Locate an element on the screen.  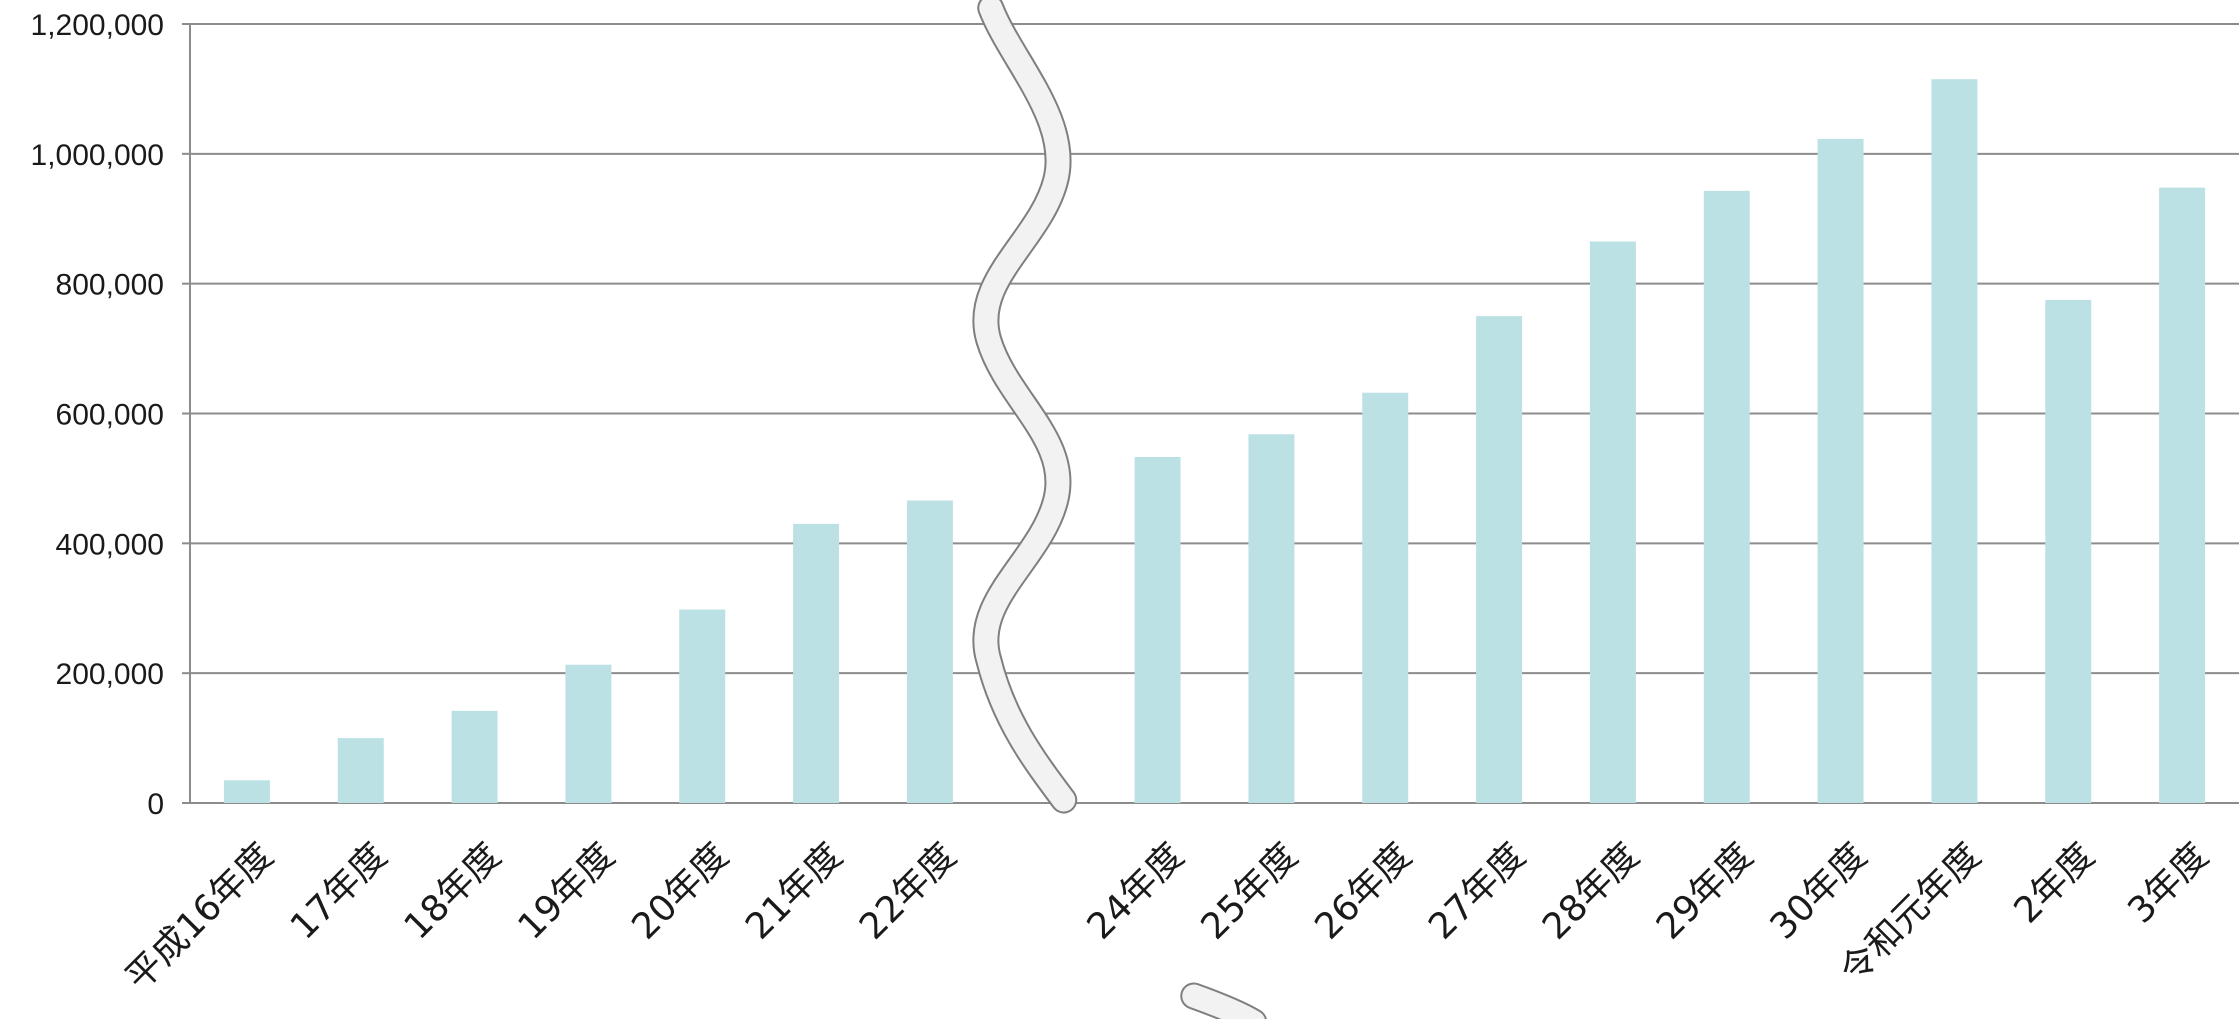
axis-break is located at coordinates (1119, 509).